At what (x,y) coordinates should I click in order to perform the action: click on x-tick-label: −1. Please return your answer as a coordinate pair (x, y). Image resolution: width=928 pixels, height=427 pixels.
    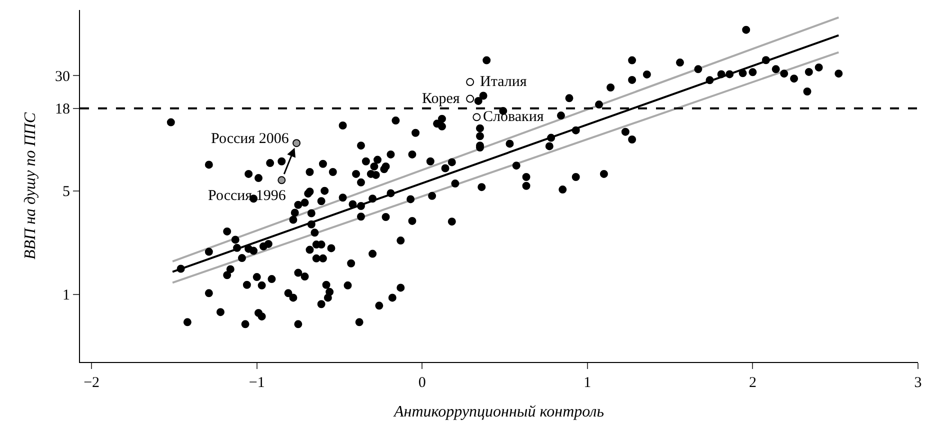
    Looking at the image, I should click on (256, 383).